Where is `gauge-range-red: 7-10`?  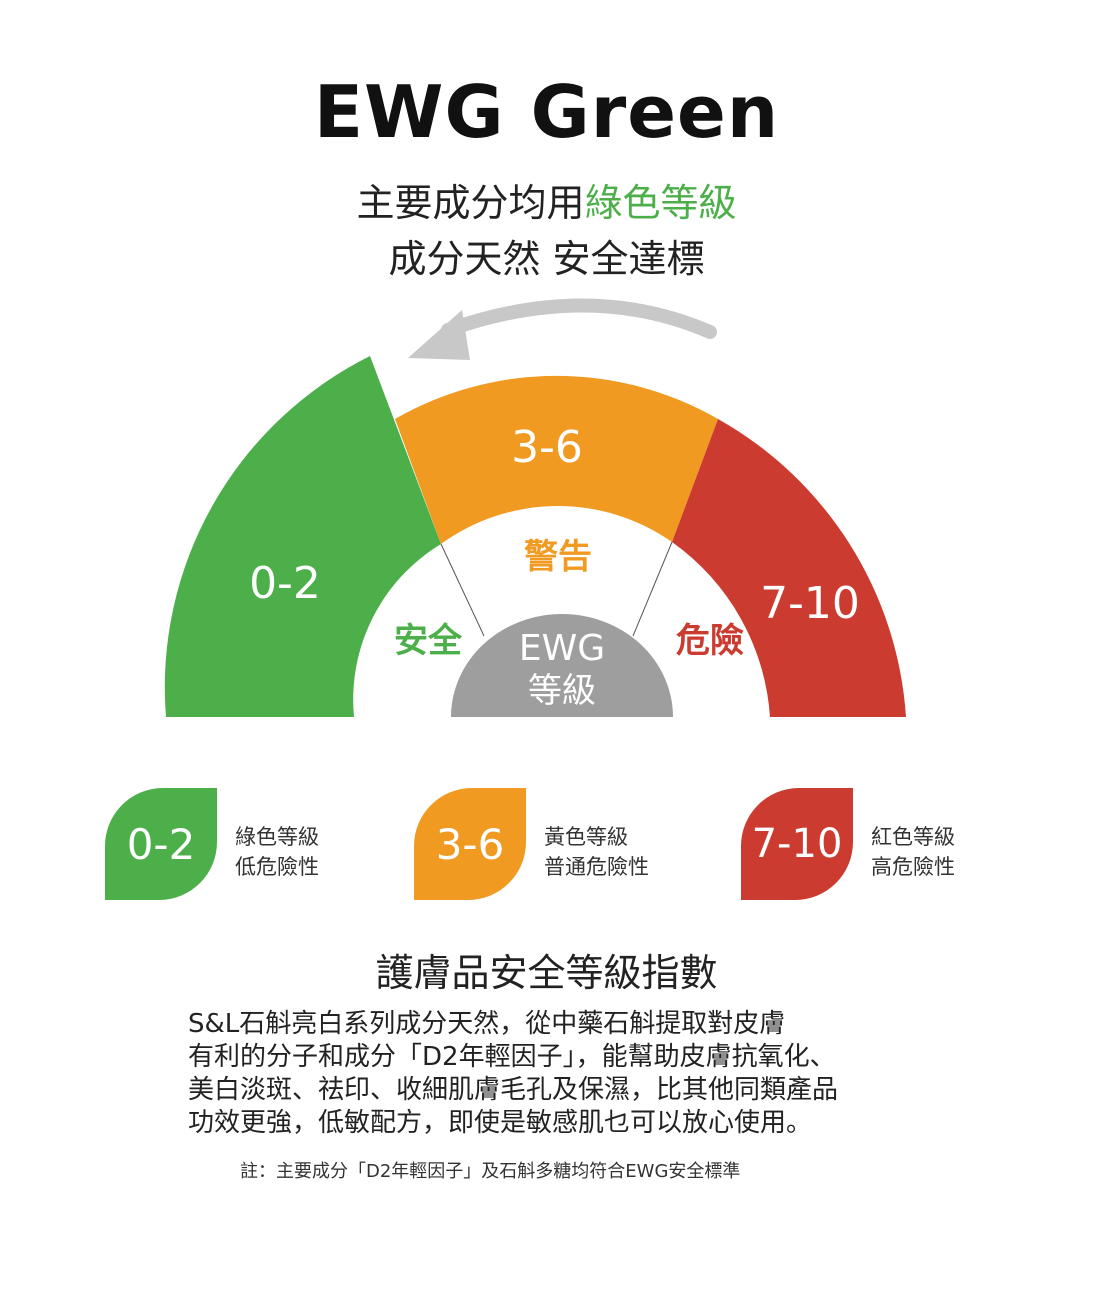 gauge-range-red: 7-10 is located at coordinates (810, 603).